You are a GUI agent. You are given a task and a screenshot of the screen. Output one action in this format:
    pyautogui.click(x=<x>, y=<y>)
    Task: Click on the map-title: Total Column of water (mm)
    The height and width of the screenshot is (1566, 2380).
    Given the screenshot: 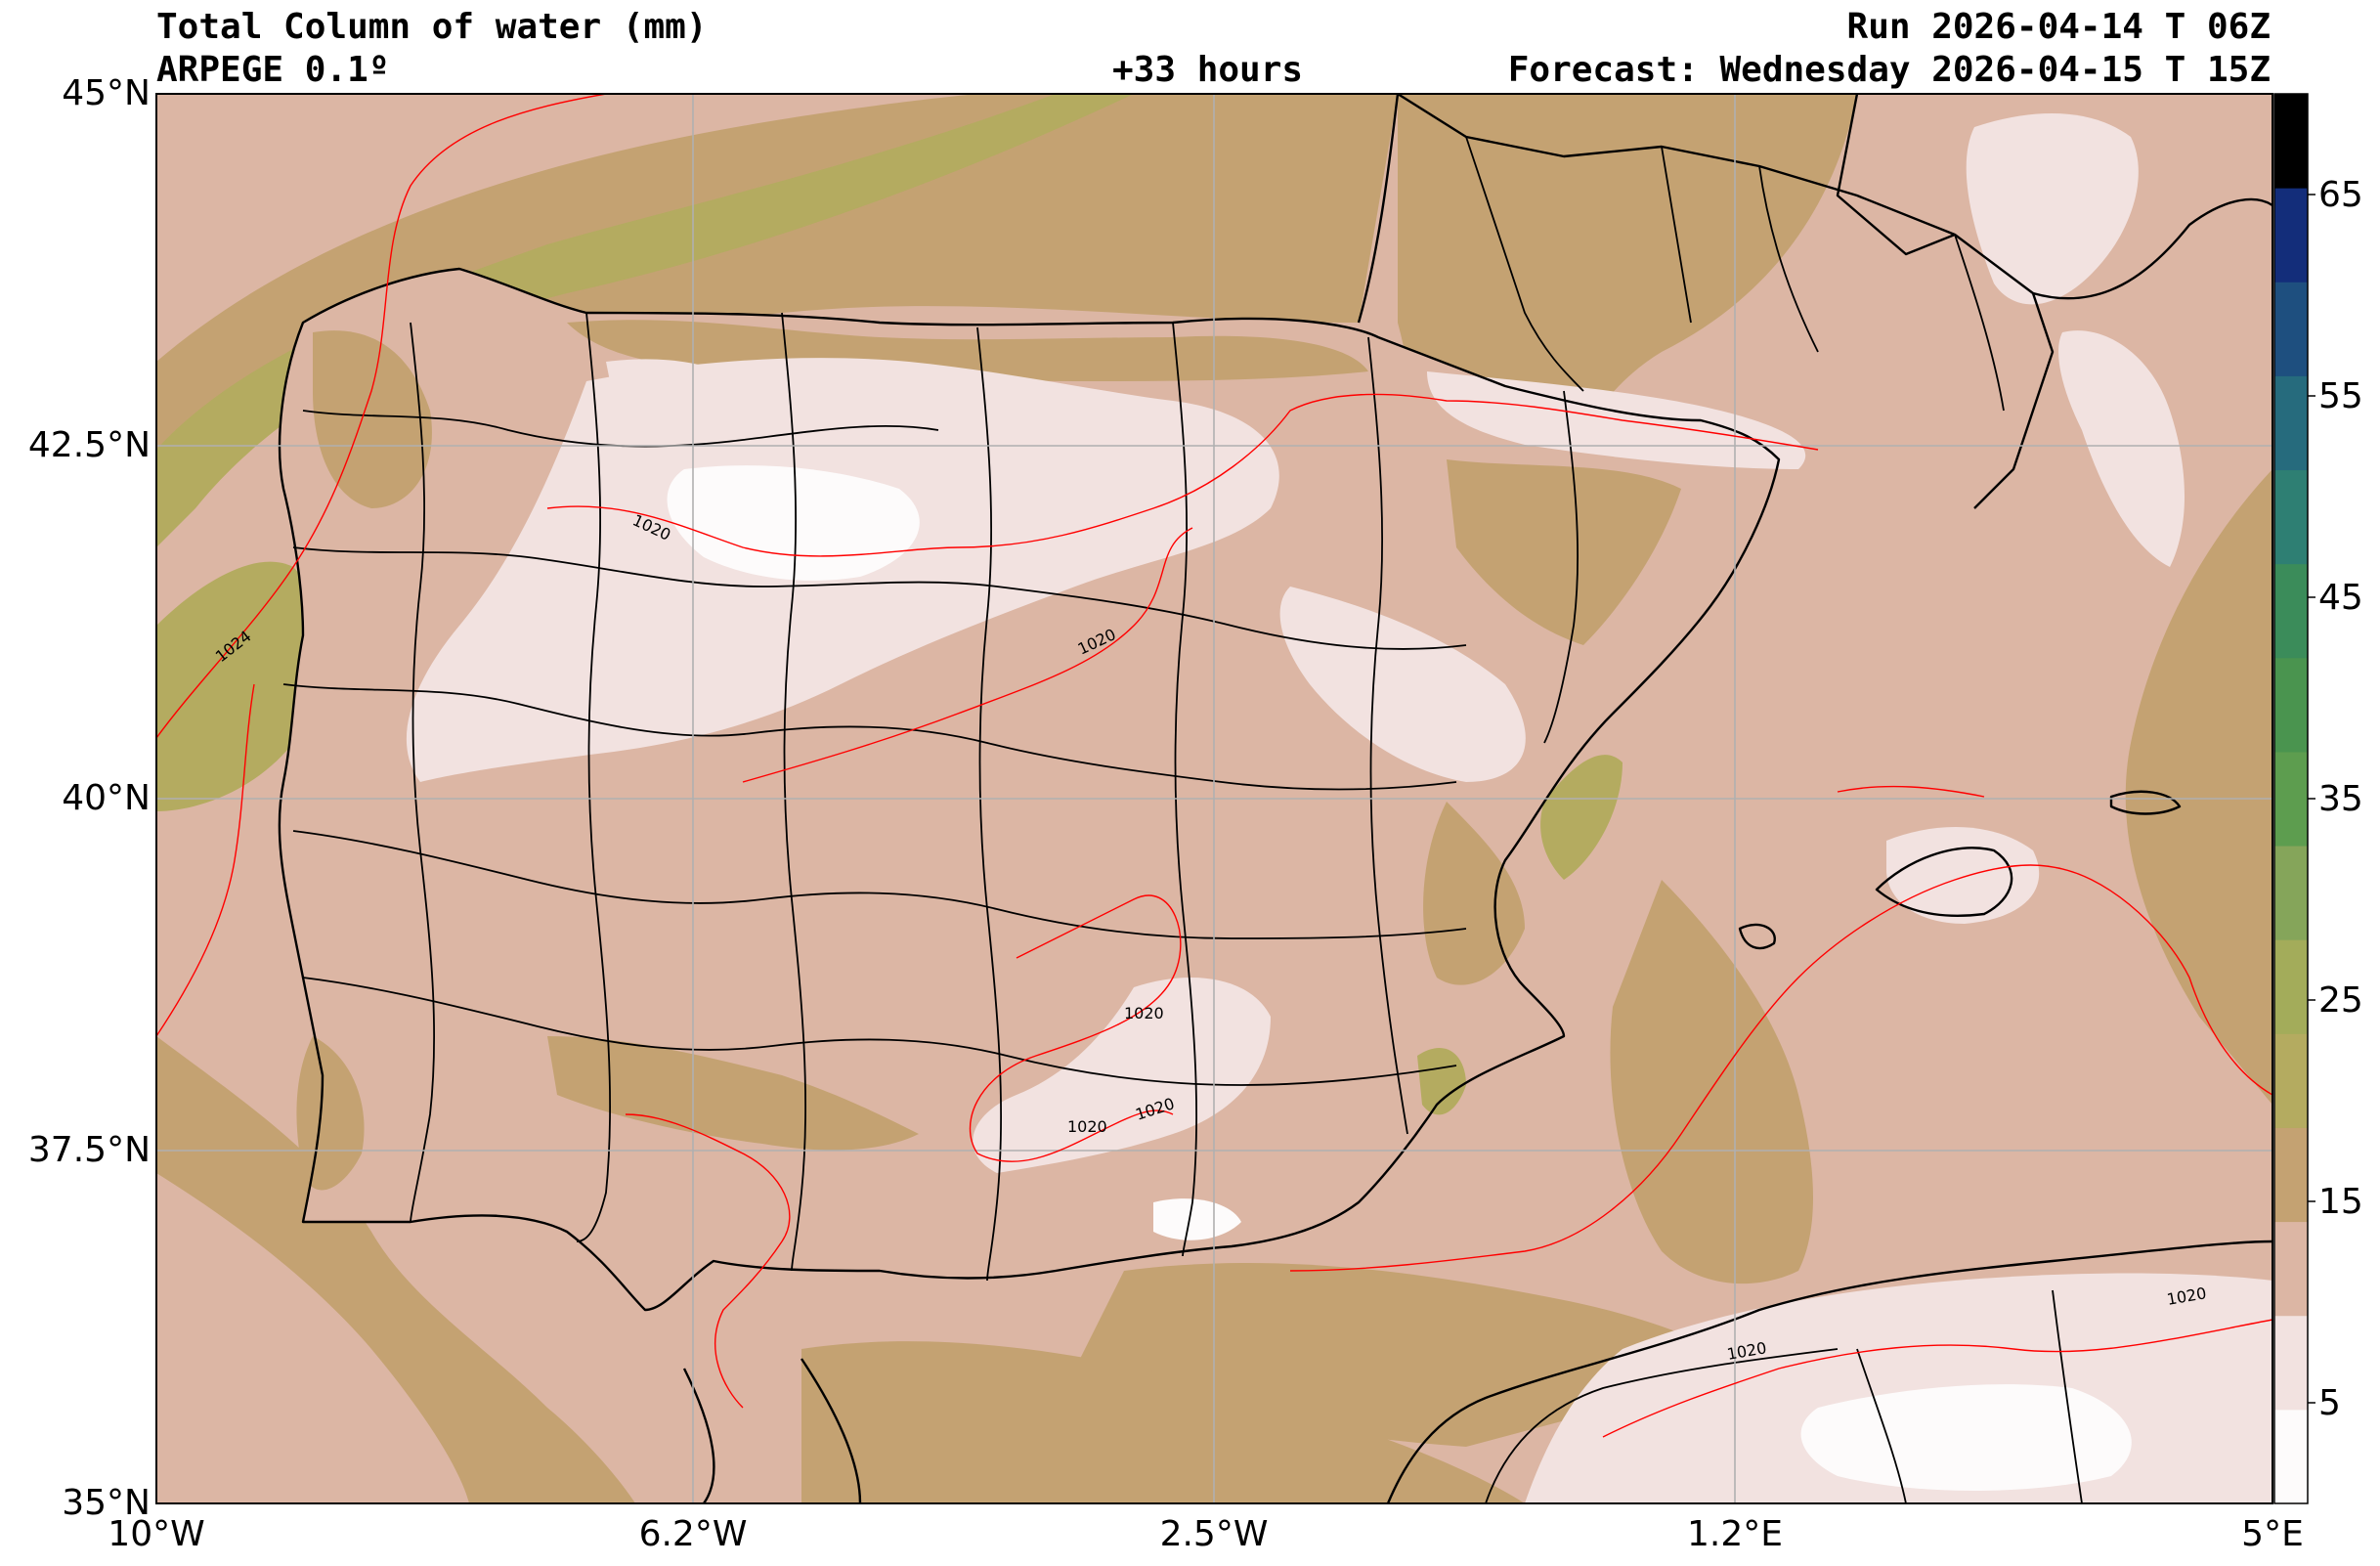 What is the action you would take?
    pyautogui.click(x=432, y=27)
    